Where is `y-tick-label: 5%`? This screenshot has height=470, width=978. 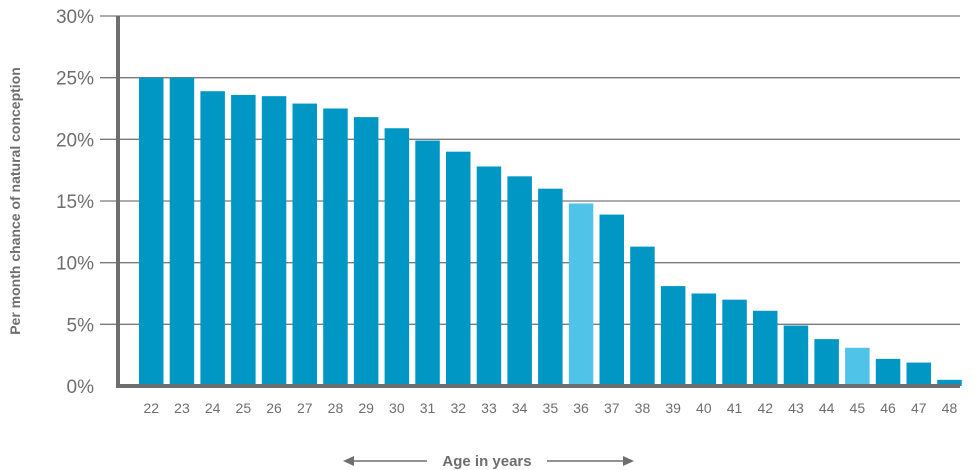 y-tick-label: 5% is located at coordinates (81, 325).